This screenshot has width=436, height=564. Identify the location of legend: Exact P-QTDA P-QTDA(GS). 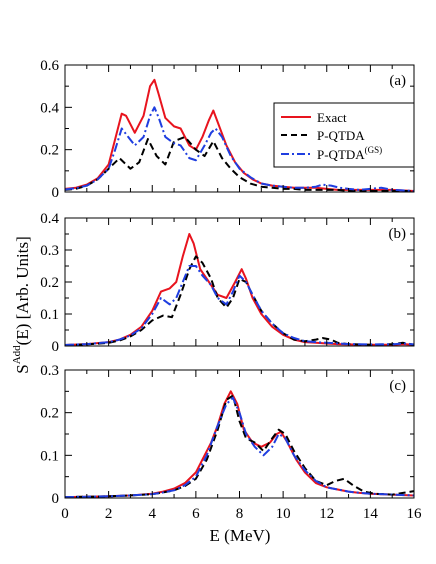
(344, 135).